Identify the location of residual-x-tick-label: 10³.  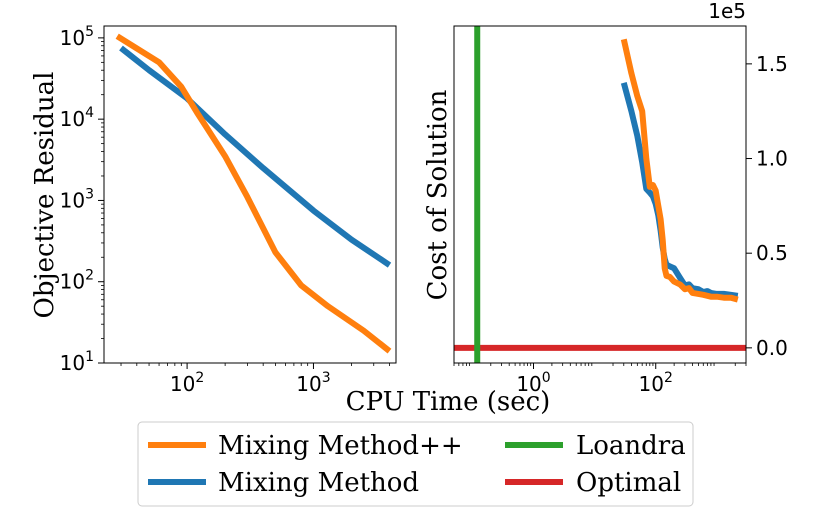
(313, 383).